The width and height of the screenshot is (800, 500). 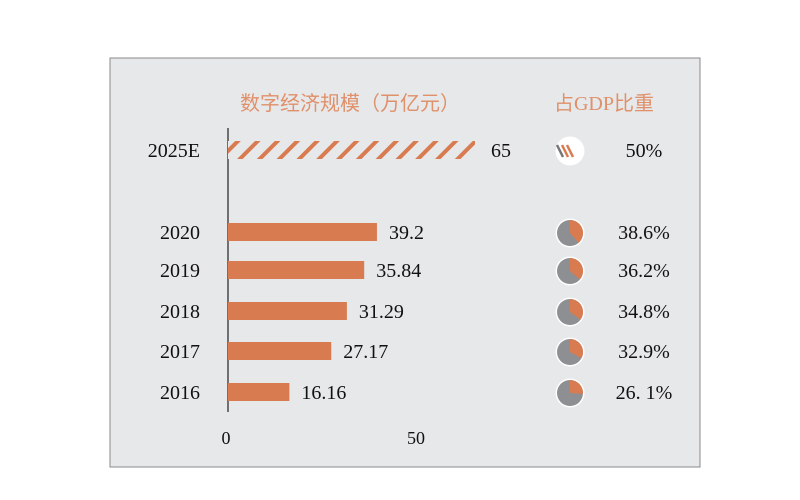 What do you see at coordinates (365, 352) in the screenshot?
I see `value-label: 27.17` at bounding box center [365, 352].